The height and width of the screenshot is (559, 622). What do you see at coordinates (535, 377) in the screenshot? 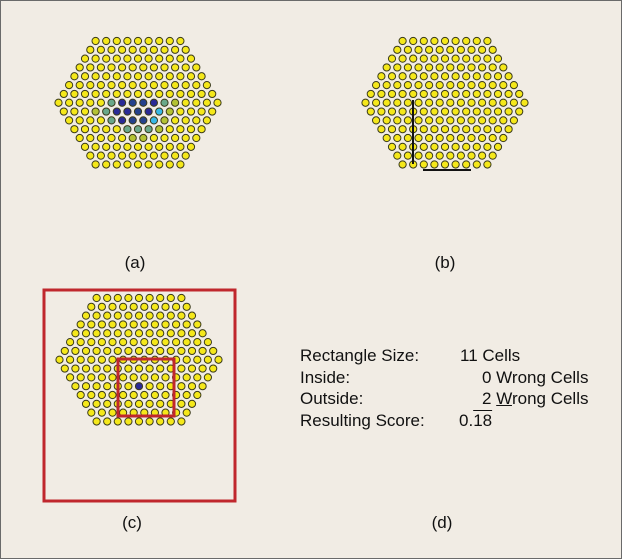
I see `inside-value: 0 Wrong Cells` at bounding box center [535, 377].